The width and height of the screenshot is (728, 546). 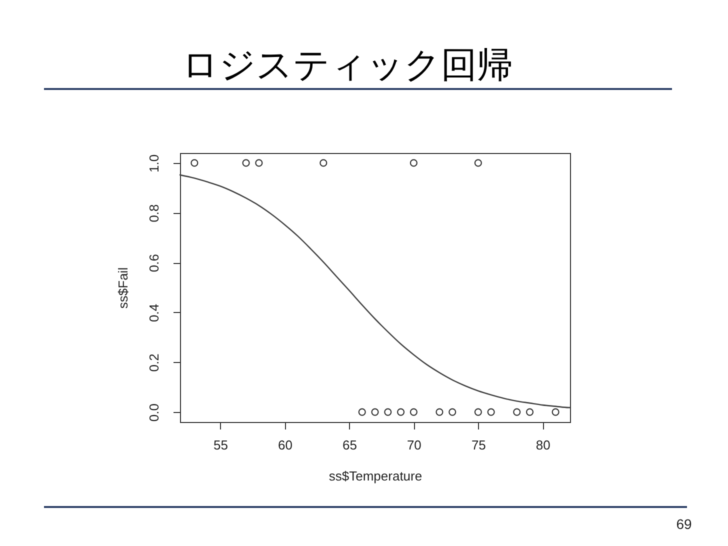 What do you see at coordinates (349, 445) in the screenshot?
I see `x-tick-label: 65` at bounding box center [349, 445].